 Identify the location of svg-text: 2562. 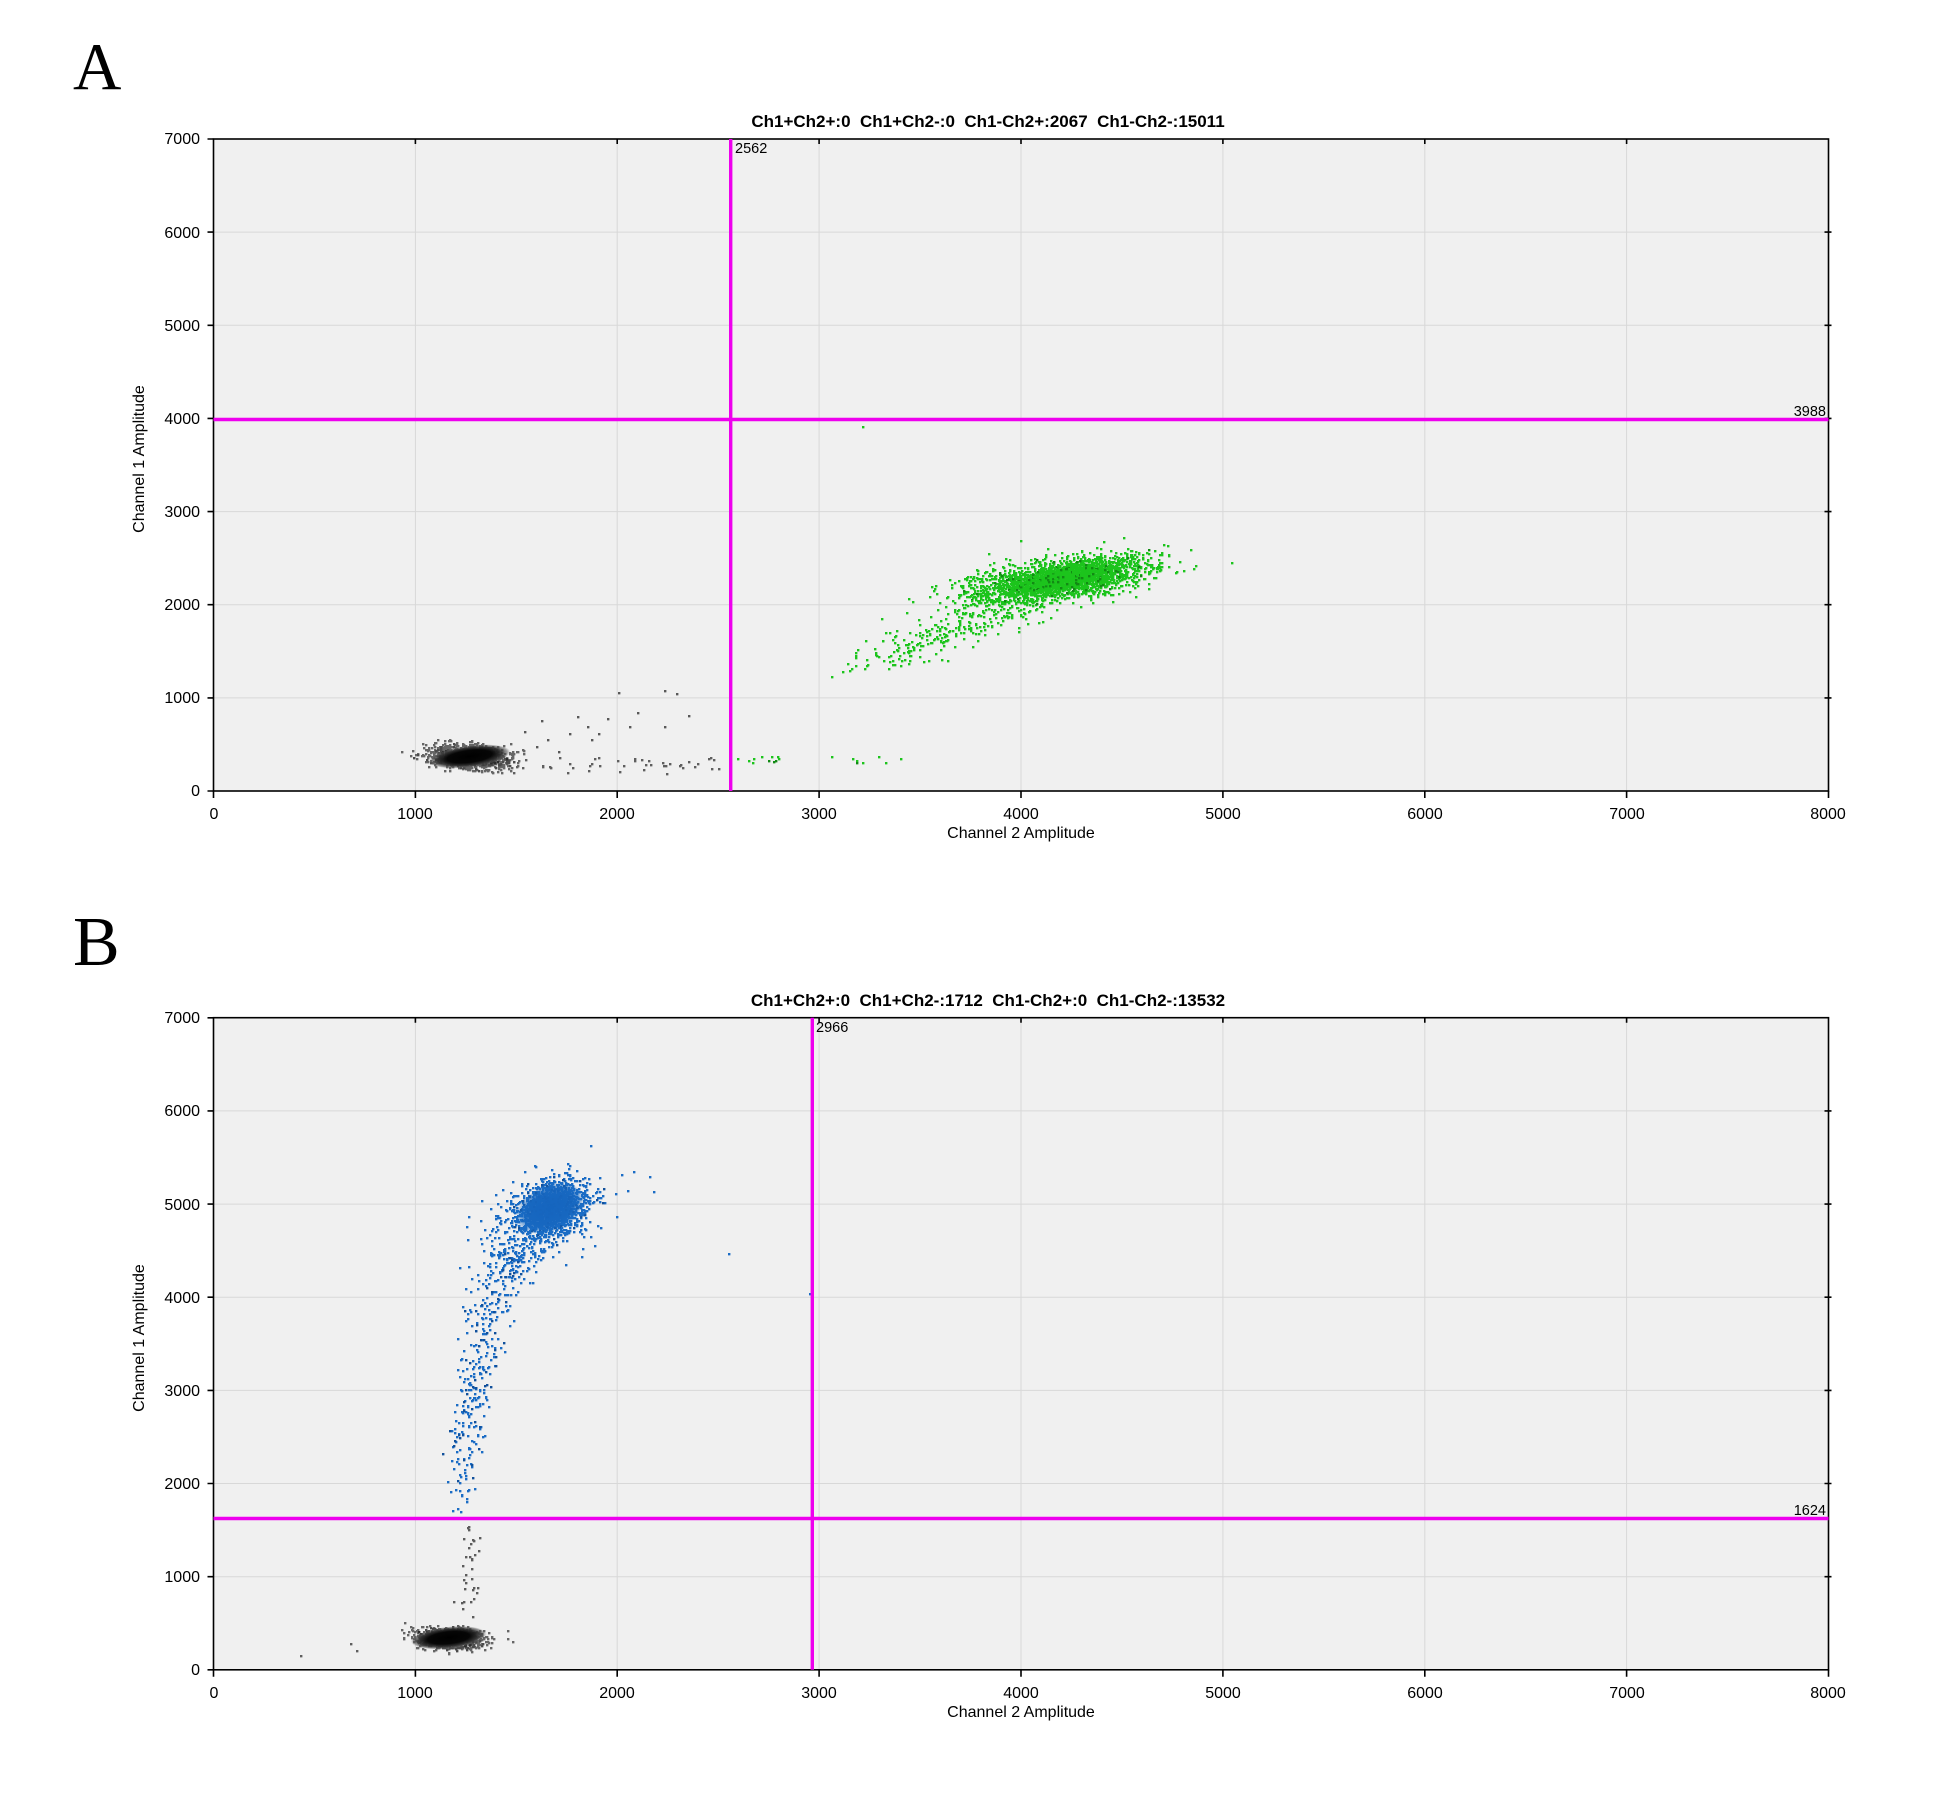
(751, 149).